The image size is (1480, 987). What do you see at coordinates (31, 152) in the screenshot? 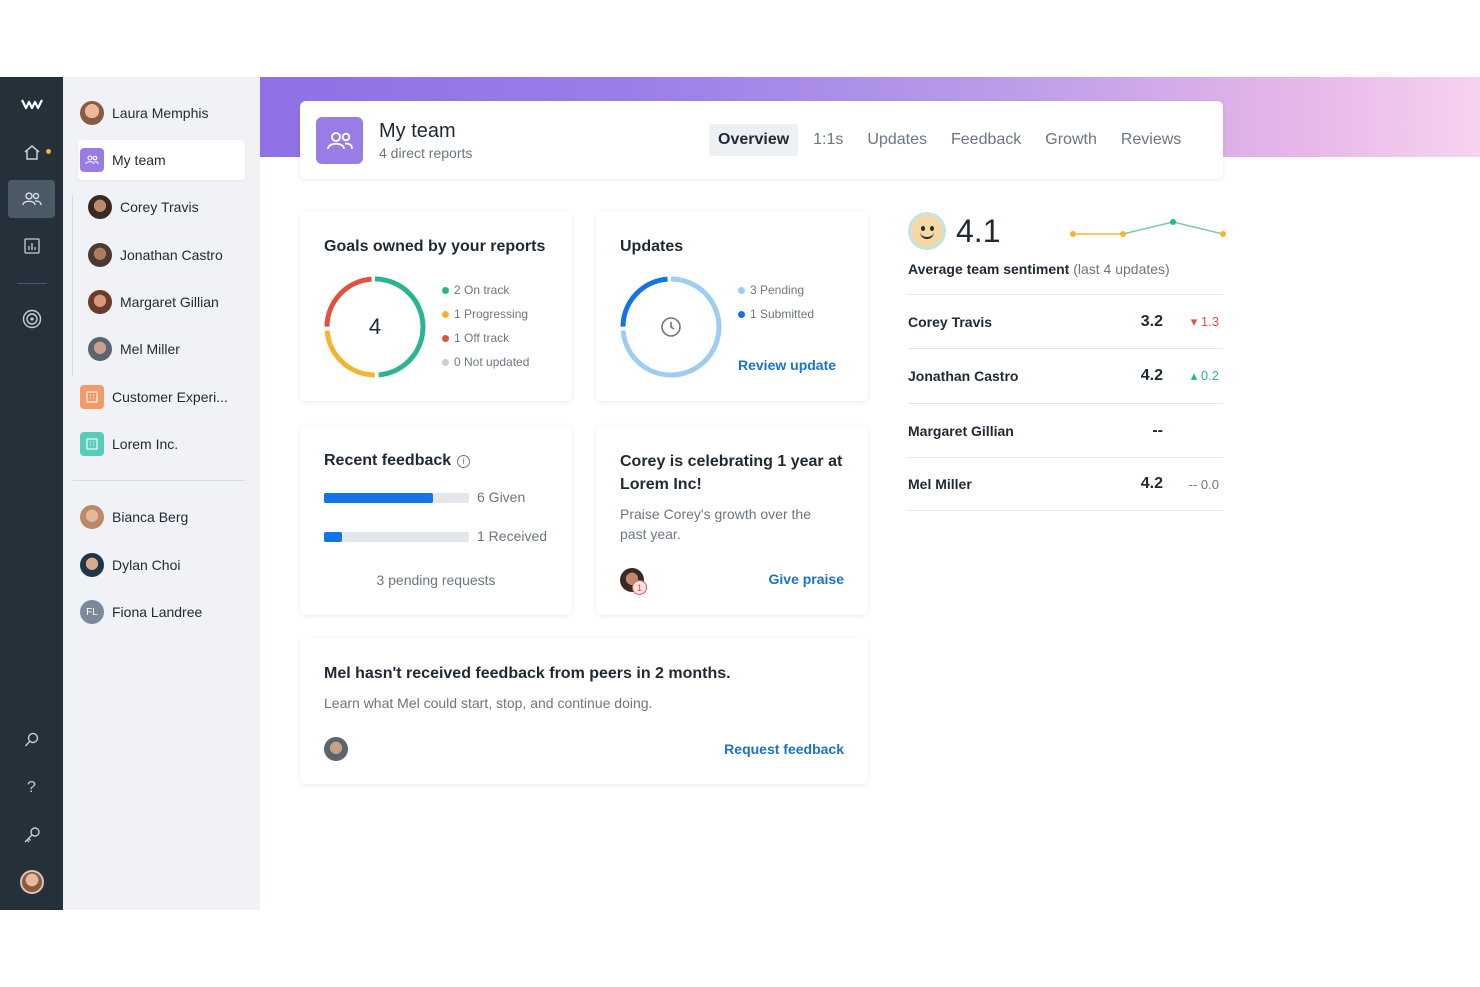
I see `home-icon` at bounding box center [31, 152].